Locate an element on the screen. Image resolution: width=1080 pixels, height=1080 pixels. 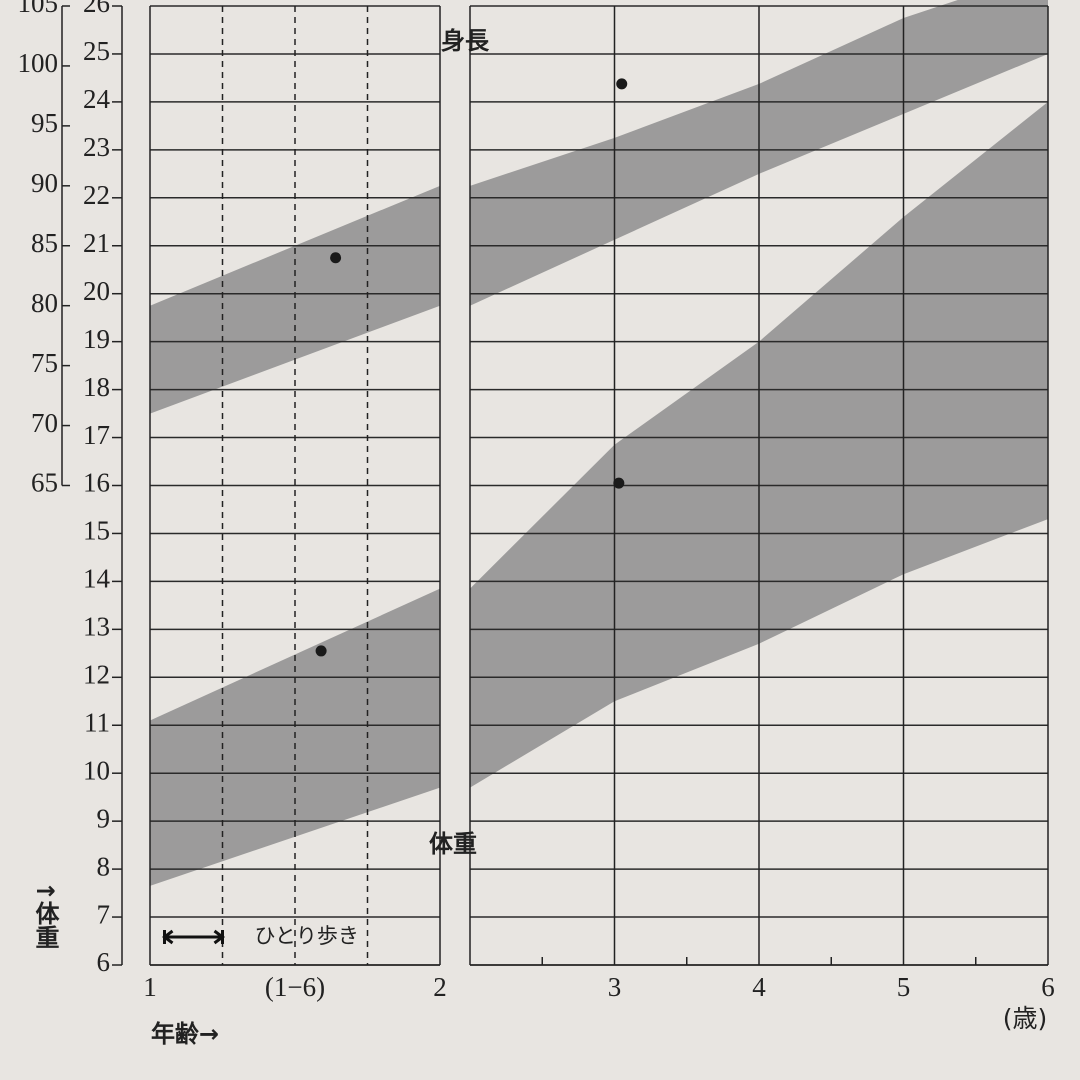
y-tick-label: 21 is located at coordinates (96, 243).